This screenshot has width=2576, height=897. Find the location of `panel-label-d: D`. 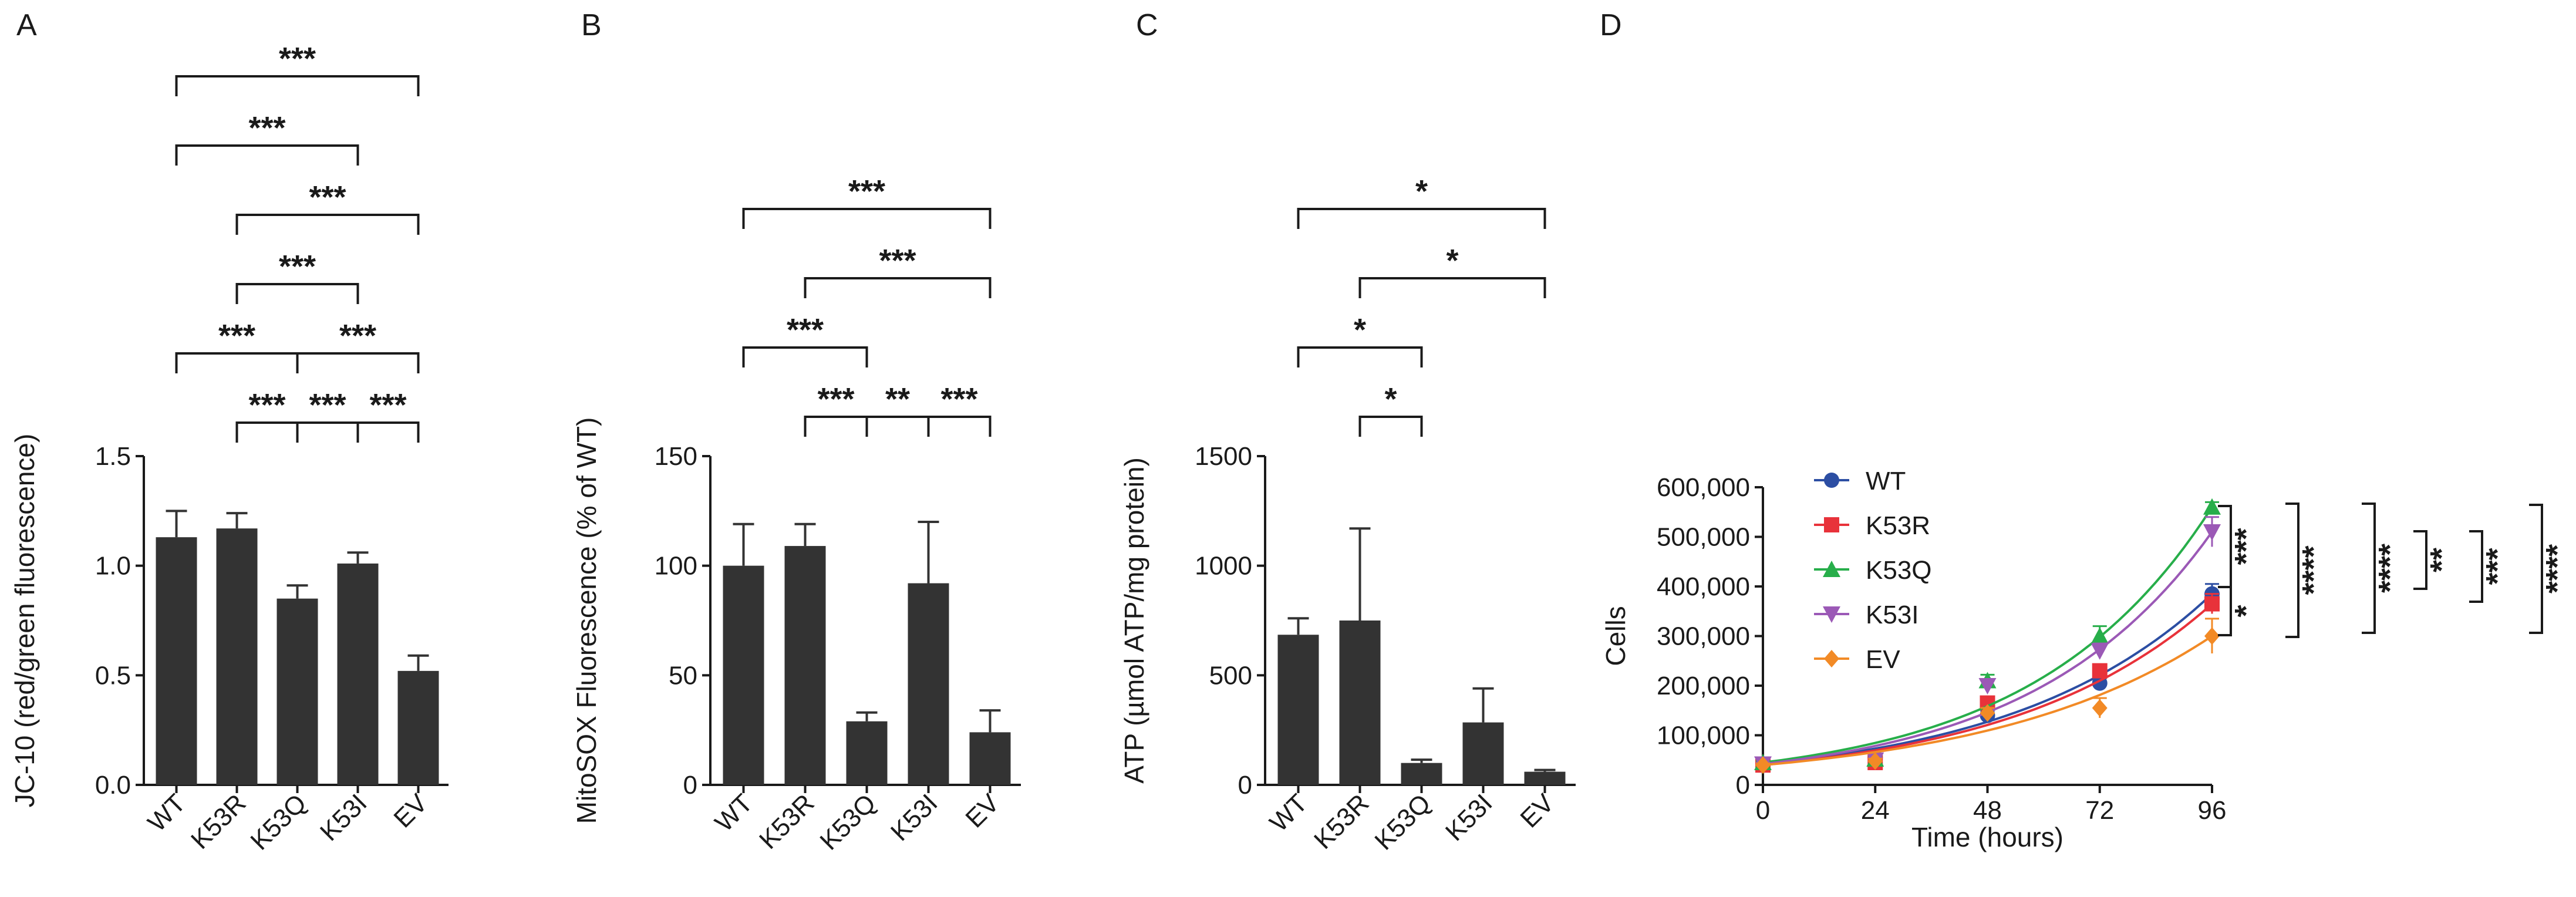

panel-label-d: D is located at coordinates (1611, 25).